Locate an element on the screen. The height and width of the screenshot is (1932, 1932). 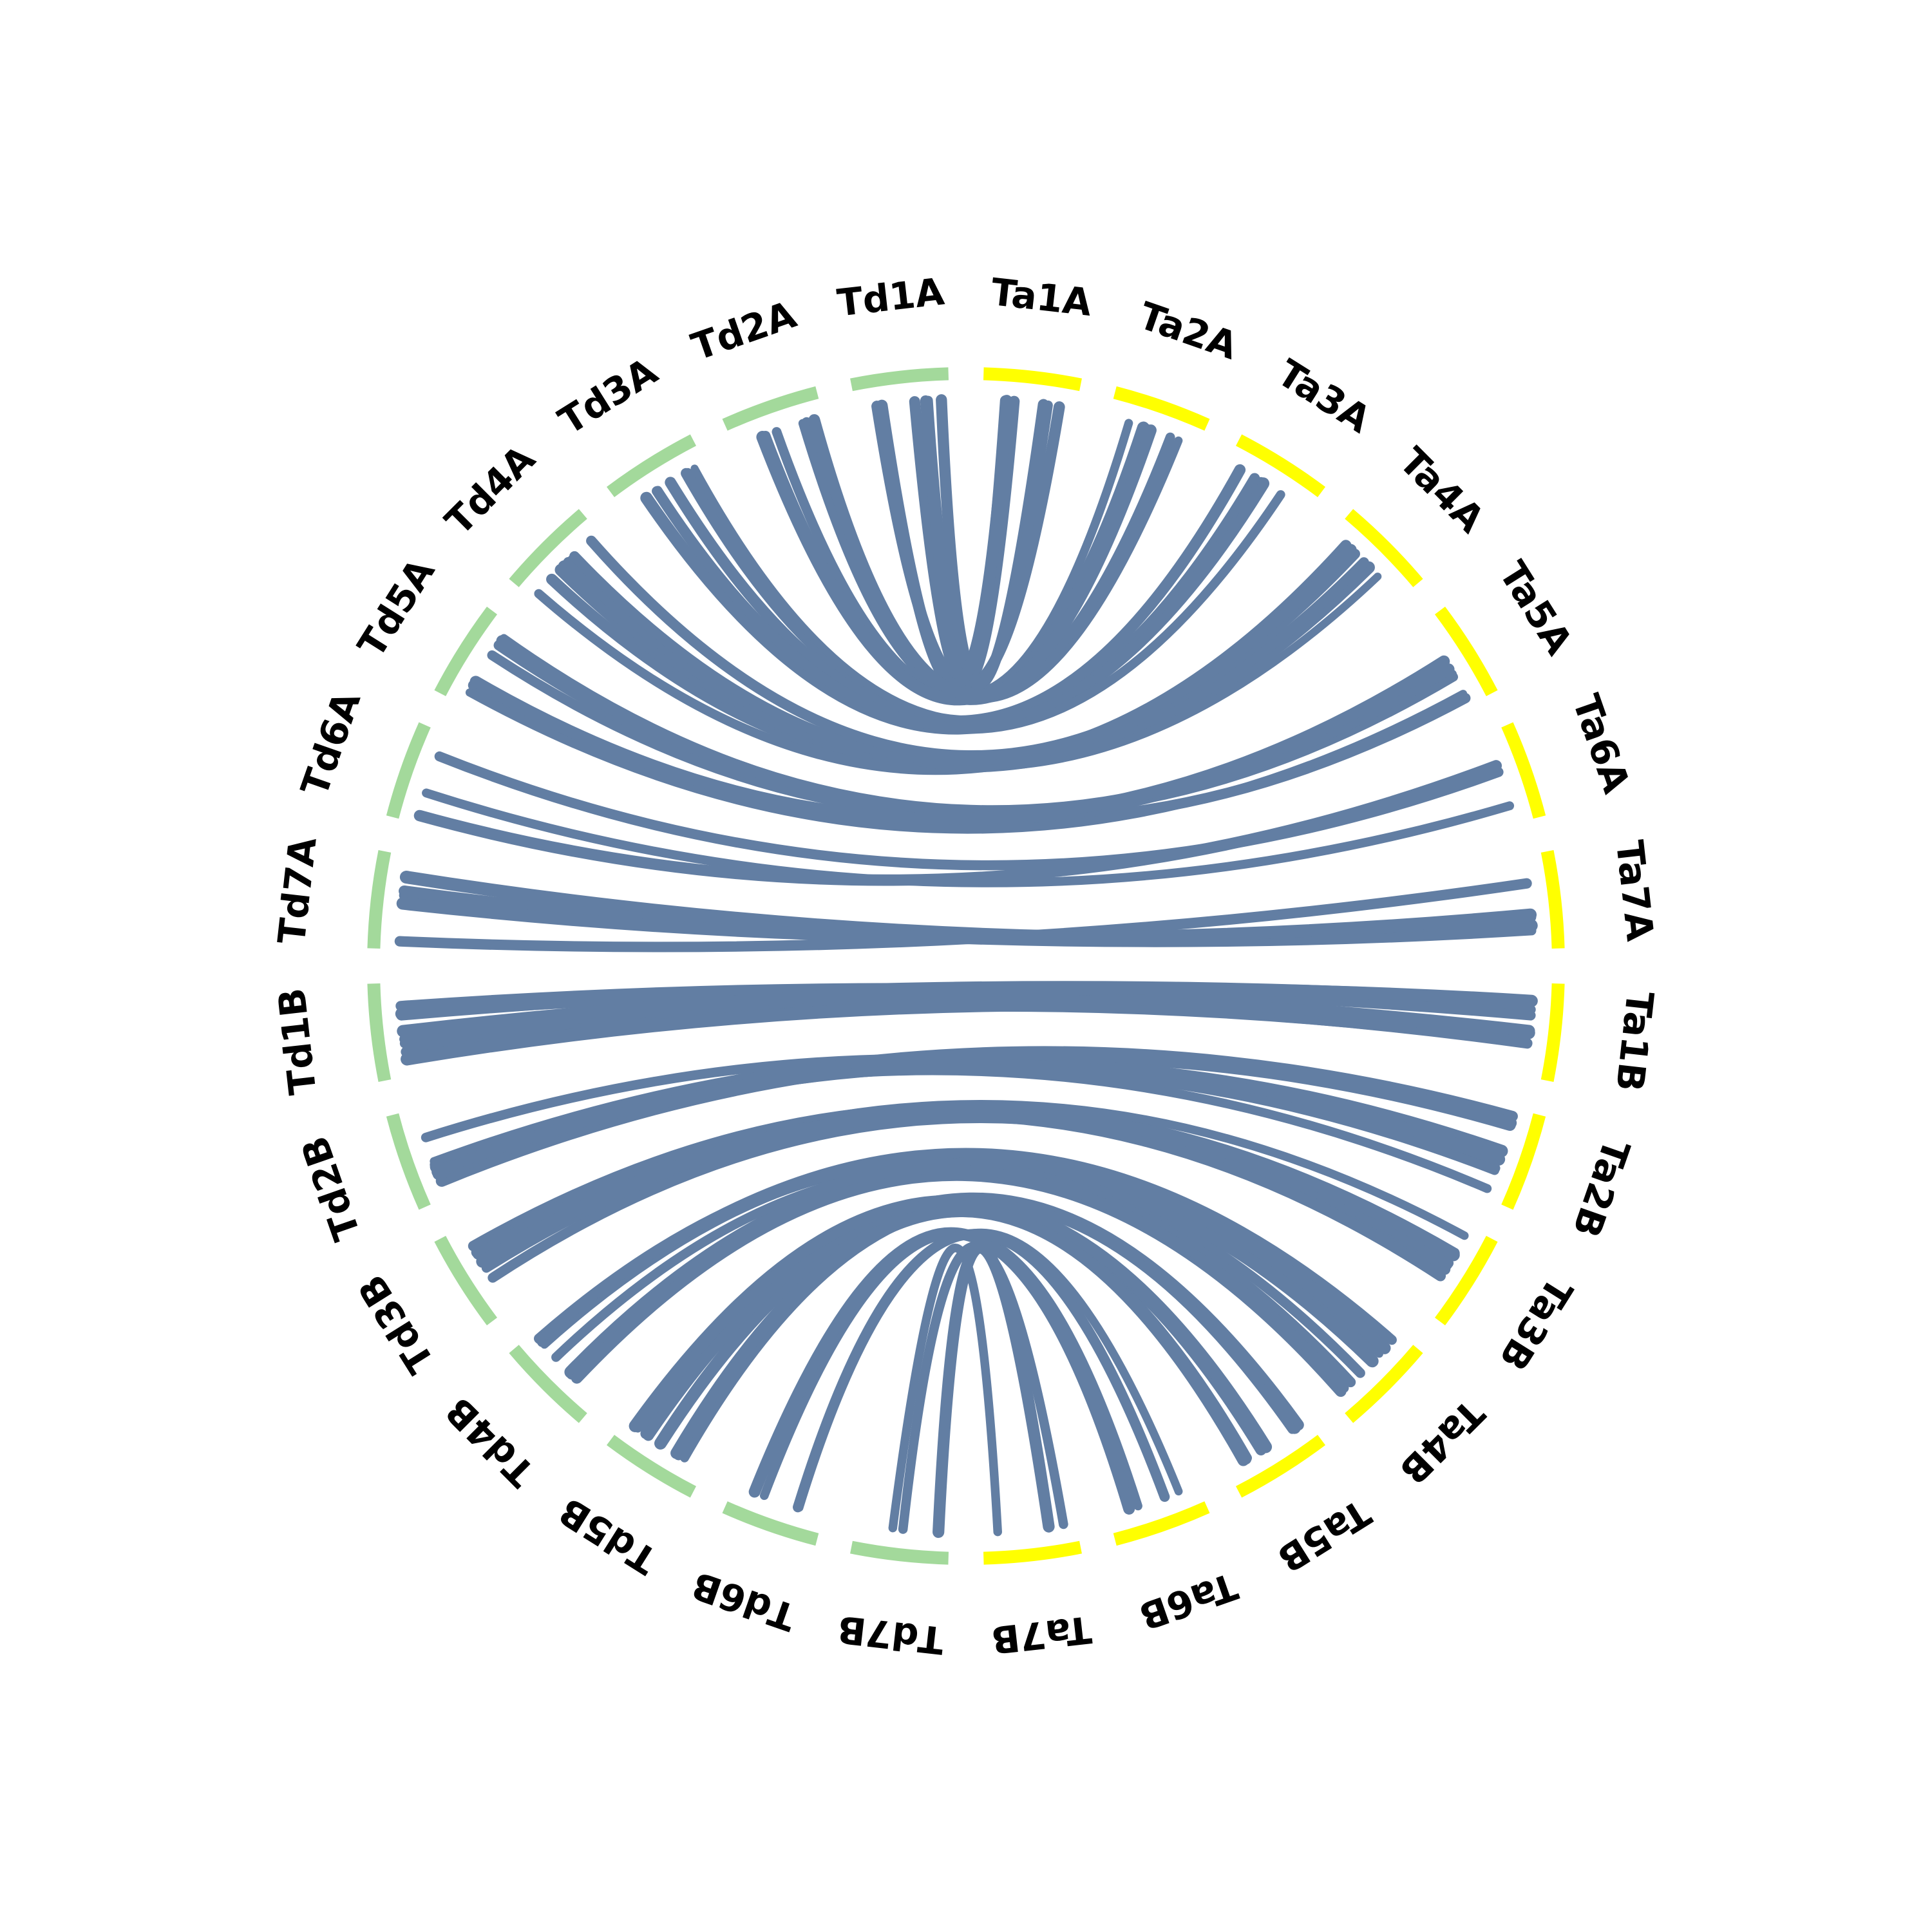
label-ta6a: Ta6A is located at coordinates (1601, 744).